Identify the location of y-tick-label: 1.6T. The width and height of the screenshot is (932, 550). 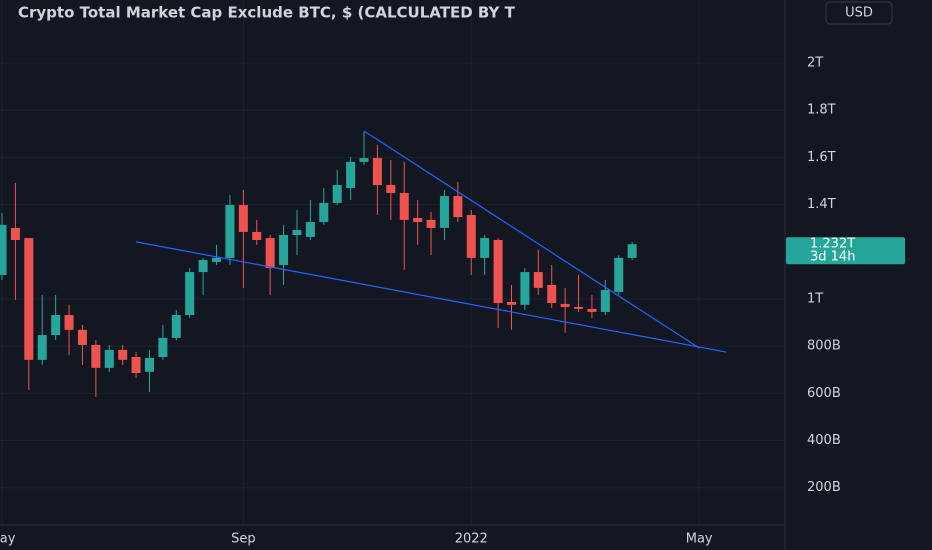
(821, 157).